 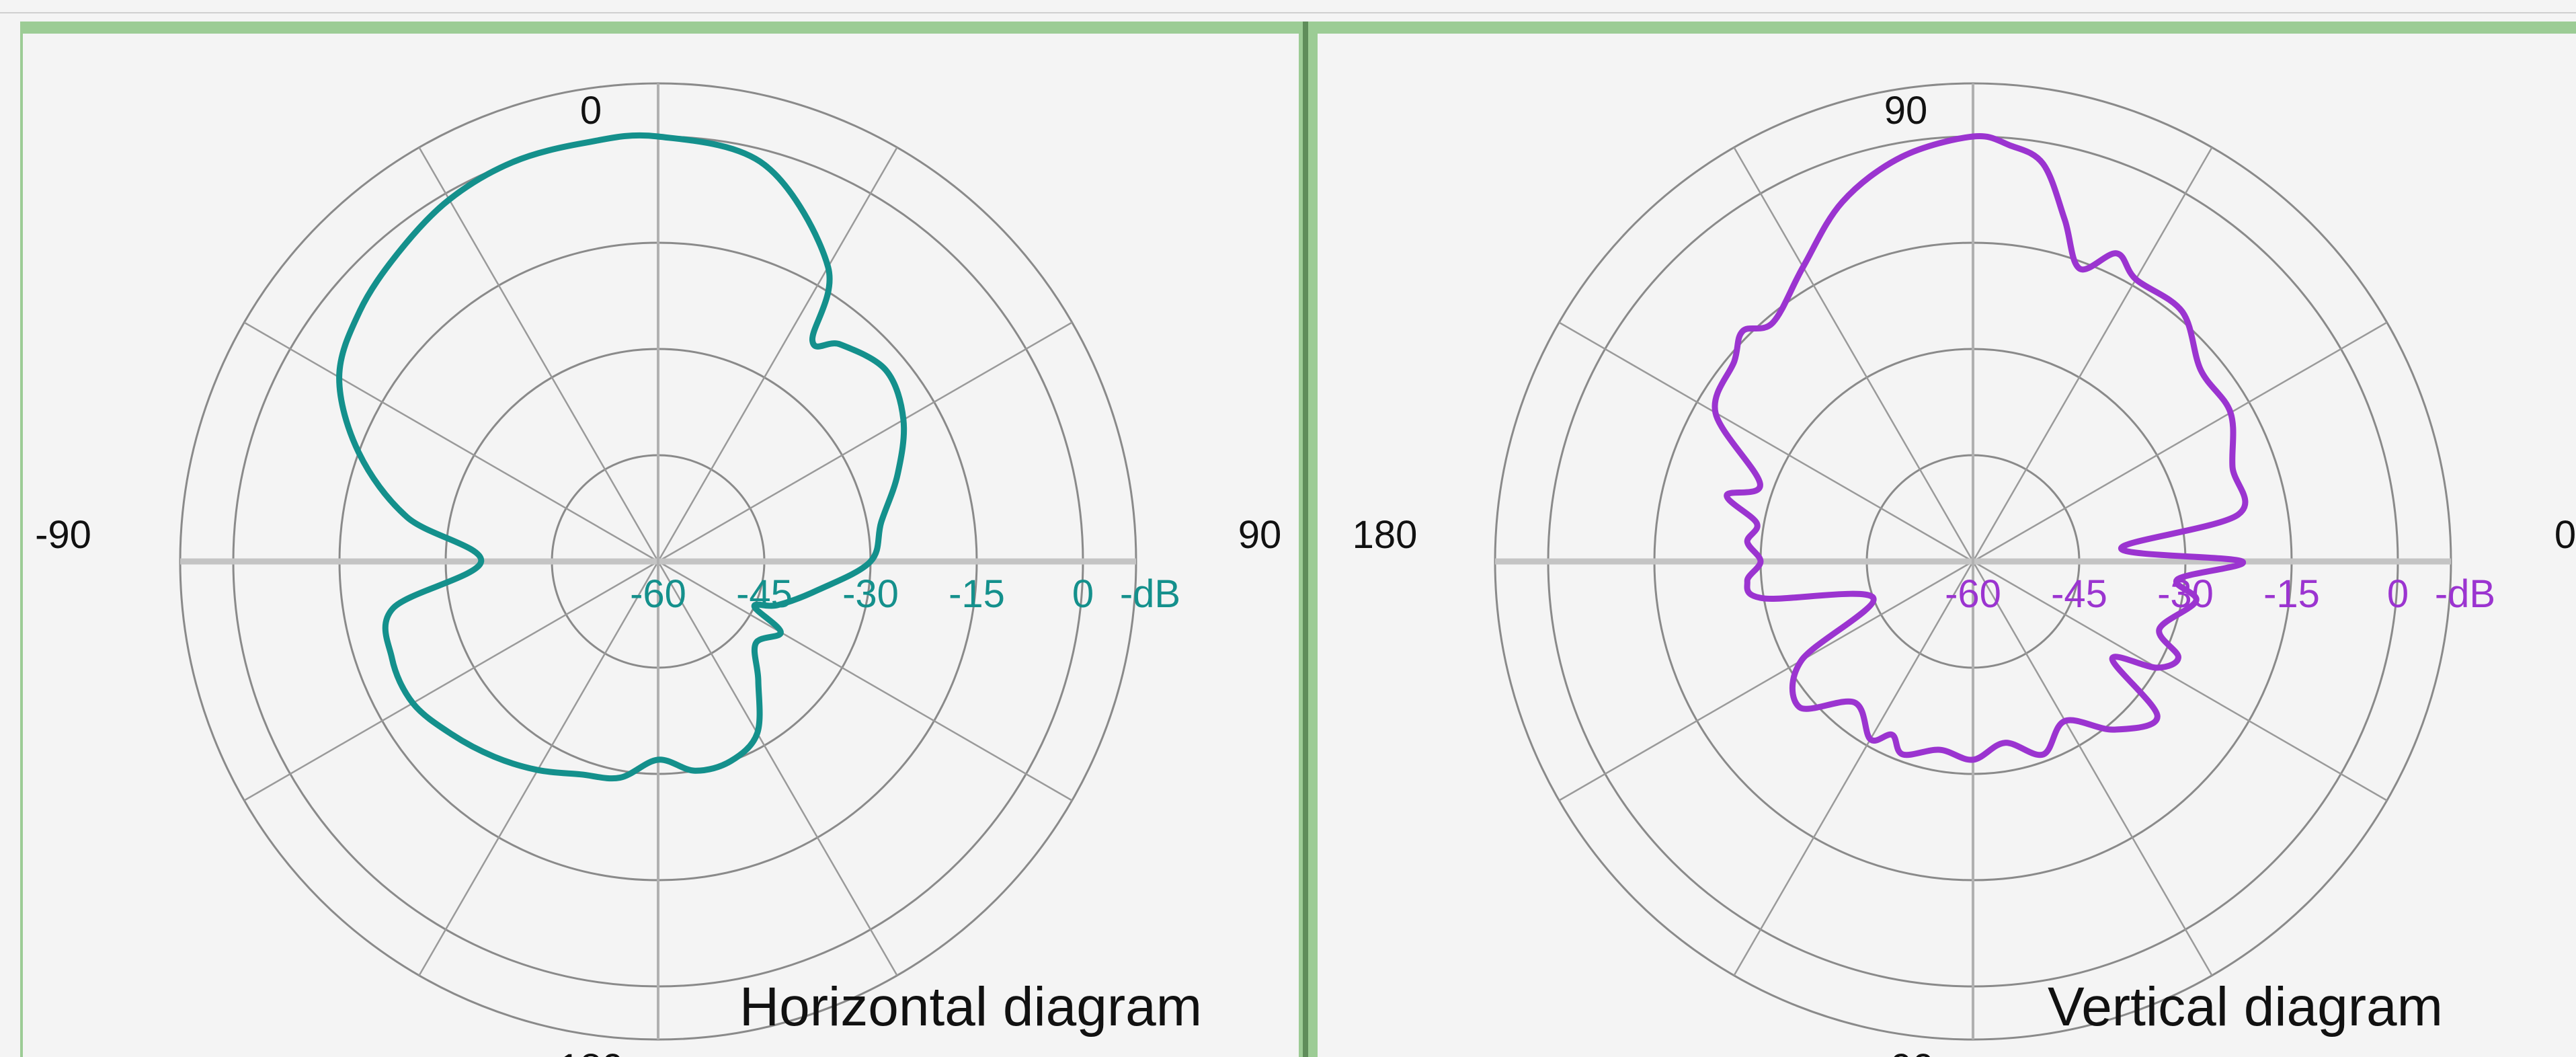 I want to click on angle-label-top: 90, so click(x=1906, y=110).